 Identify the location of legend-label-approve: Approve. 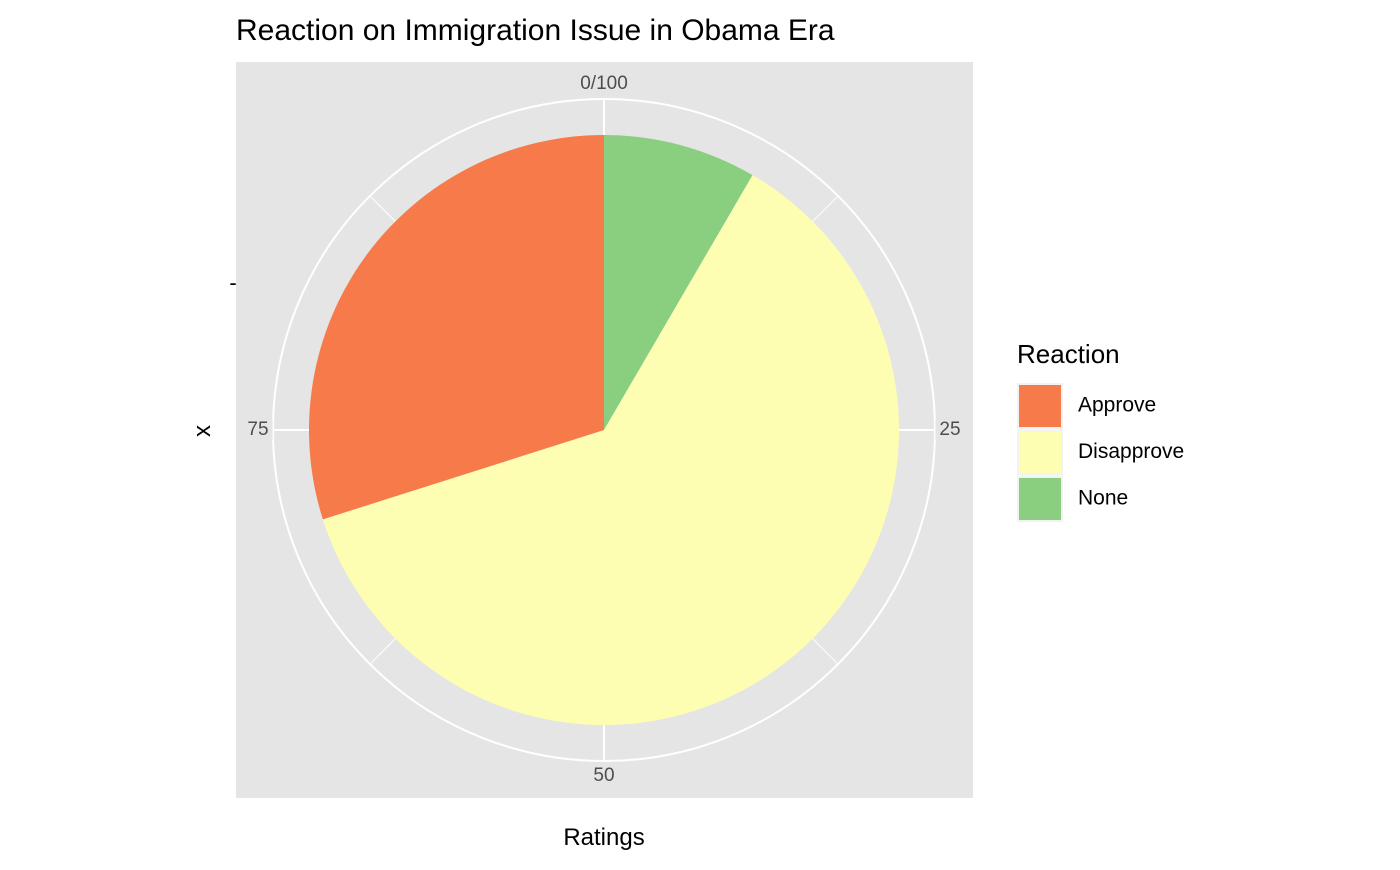
(1117, 405).